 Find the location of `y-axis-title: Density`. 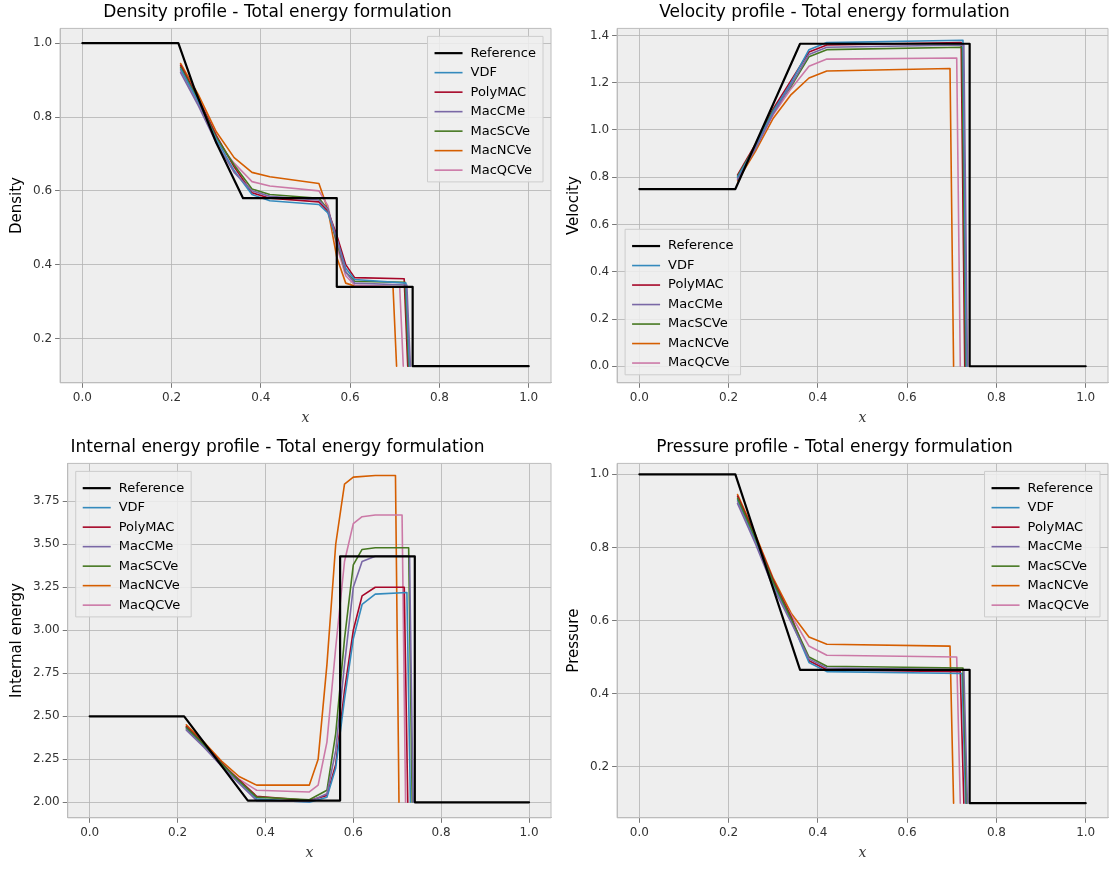

y-axis-title: Density is located at coordinates (15, 205).